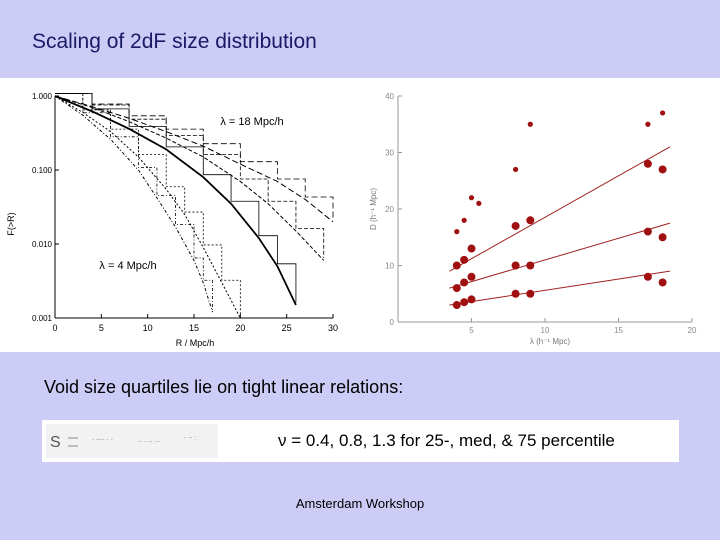 The image size is (720, 540). Describe the element at coordinates (360, 503) in the screenshot. I see `footer-text: Amsterdam Workshop` at that location.